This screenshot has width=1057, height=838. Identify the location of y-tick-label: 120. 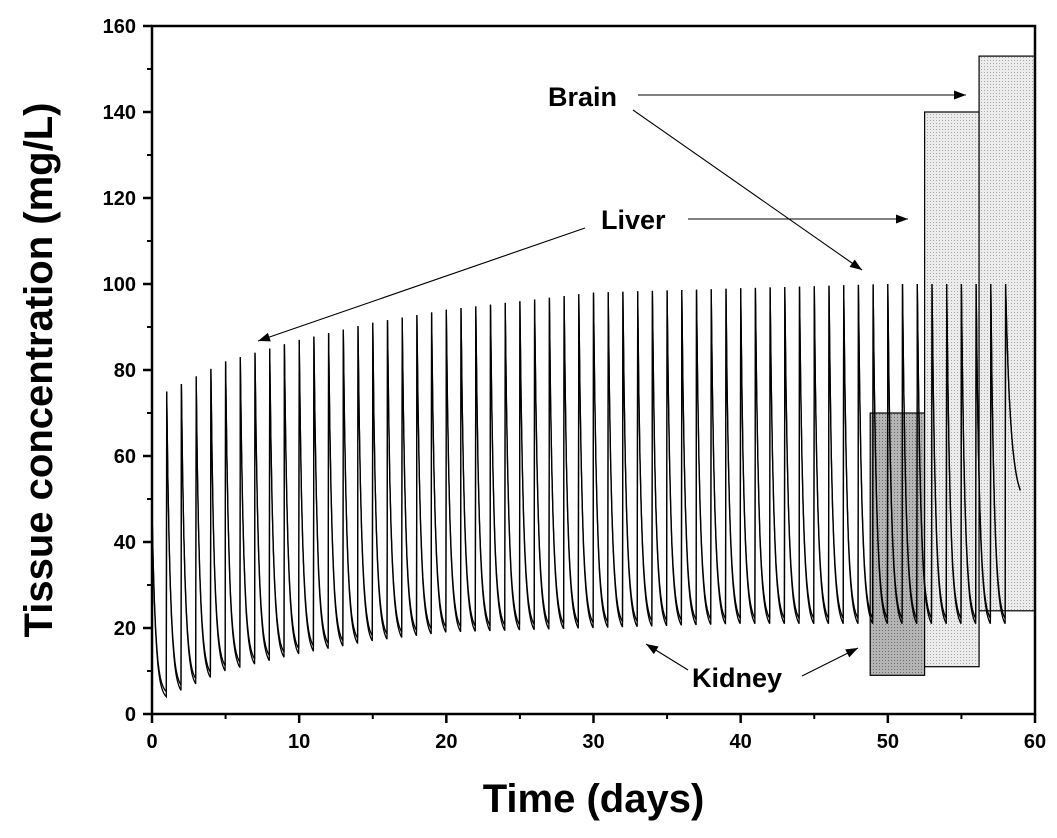
(119, 199).